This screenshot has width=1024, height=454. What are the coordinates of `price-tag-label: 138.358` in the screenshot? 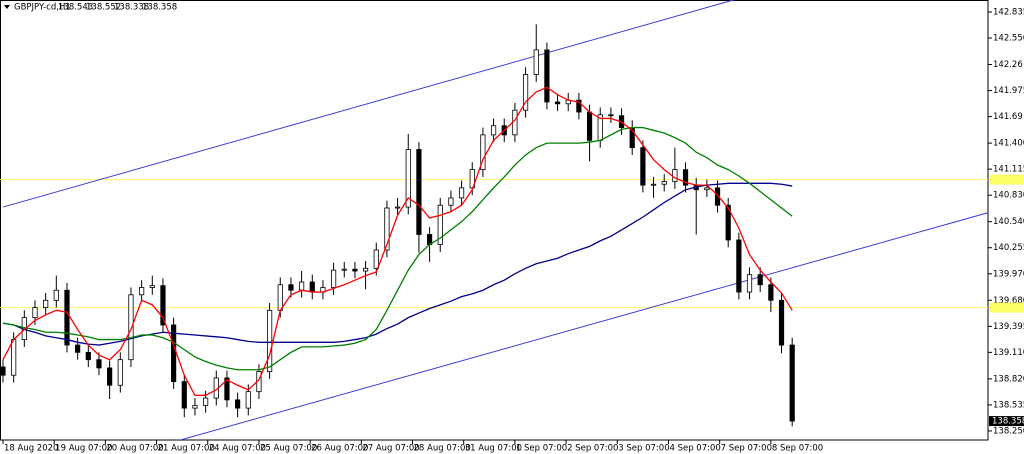 It's located at (1008, 422).